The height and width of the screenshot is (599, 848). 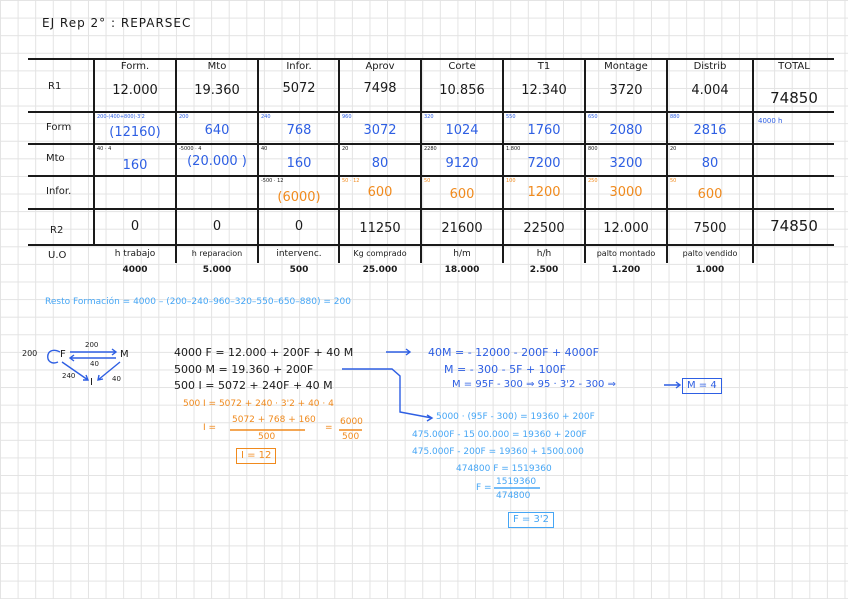 I want to click on page-title: EJ Rep 2° : REPARSEC, so click(x=117, y=23).